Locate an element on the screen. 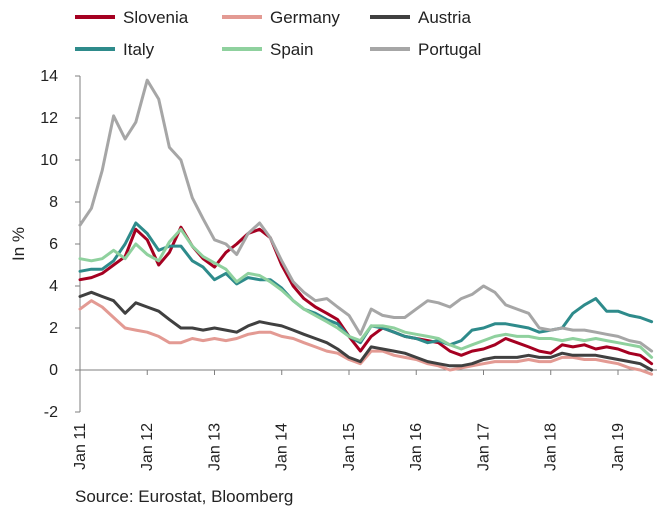  y-tick-label: 10 is located at coordinates (49, 160).